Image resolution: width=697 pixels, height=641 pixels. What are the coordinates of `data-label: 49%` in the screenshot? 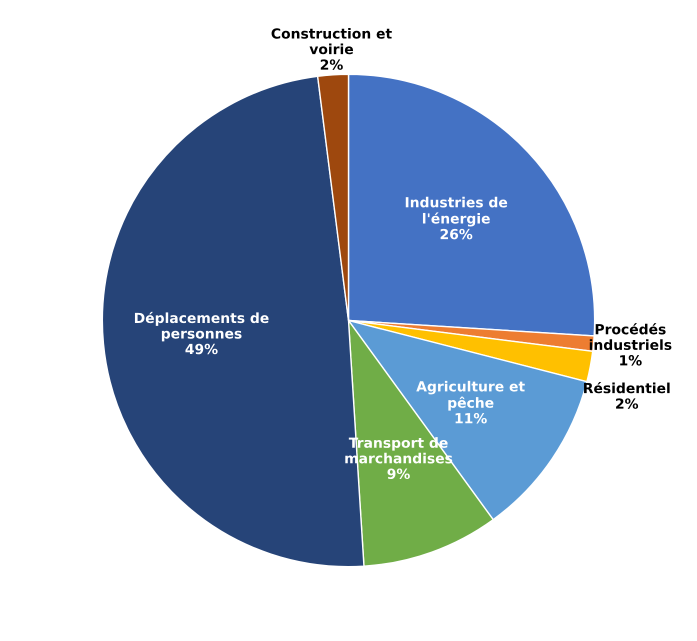 It's located at (201, 349).